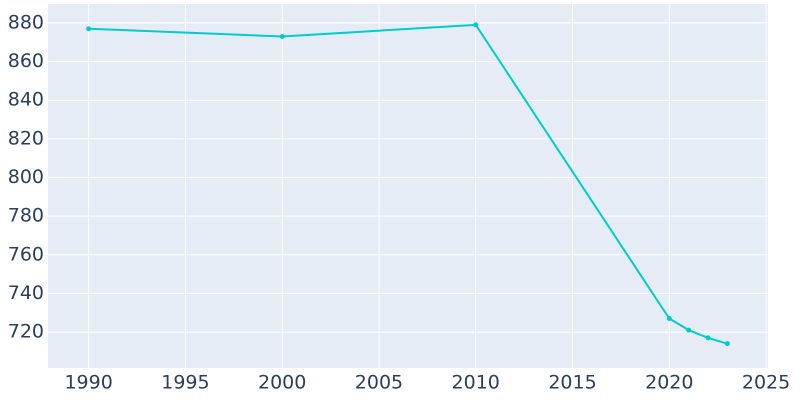 This screenshot has height=400, width=800. Describe the element at coordinates (185, 383) in the screenshot. I see `x-tick-label: 1995` at that location.